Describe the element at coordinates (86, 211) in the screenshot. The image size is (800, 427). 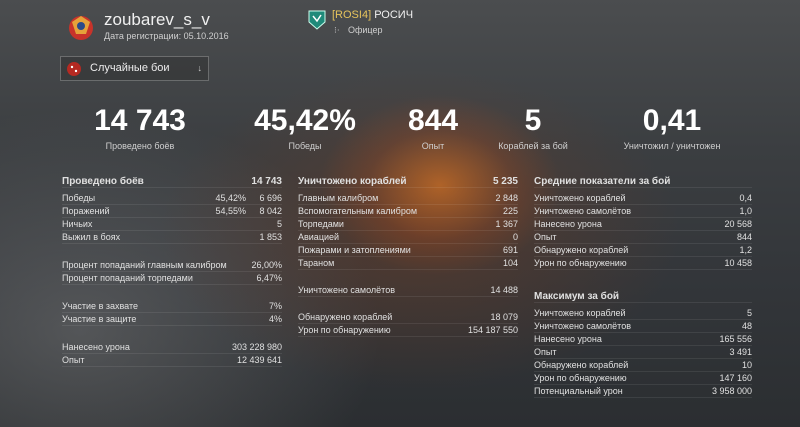
I see `stat-label: Поражений` at that location.